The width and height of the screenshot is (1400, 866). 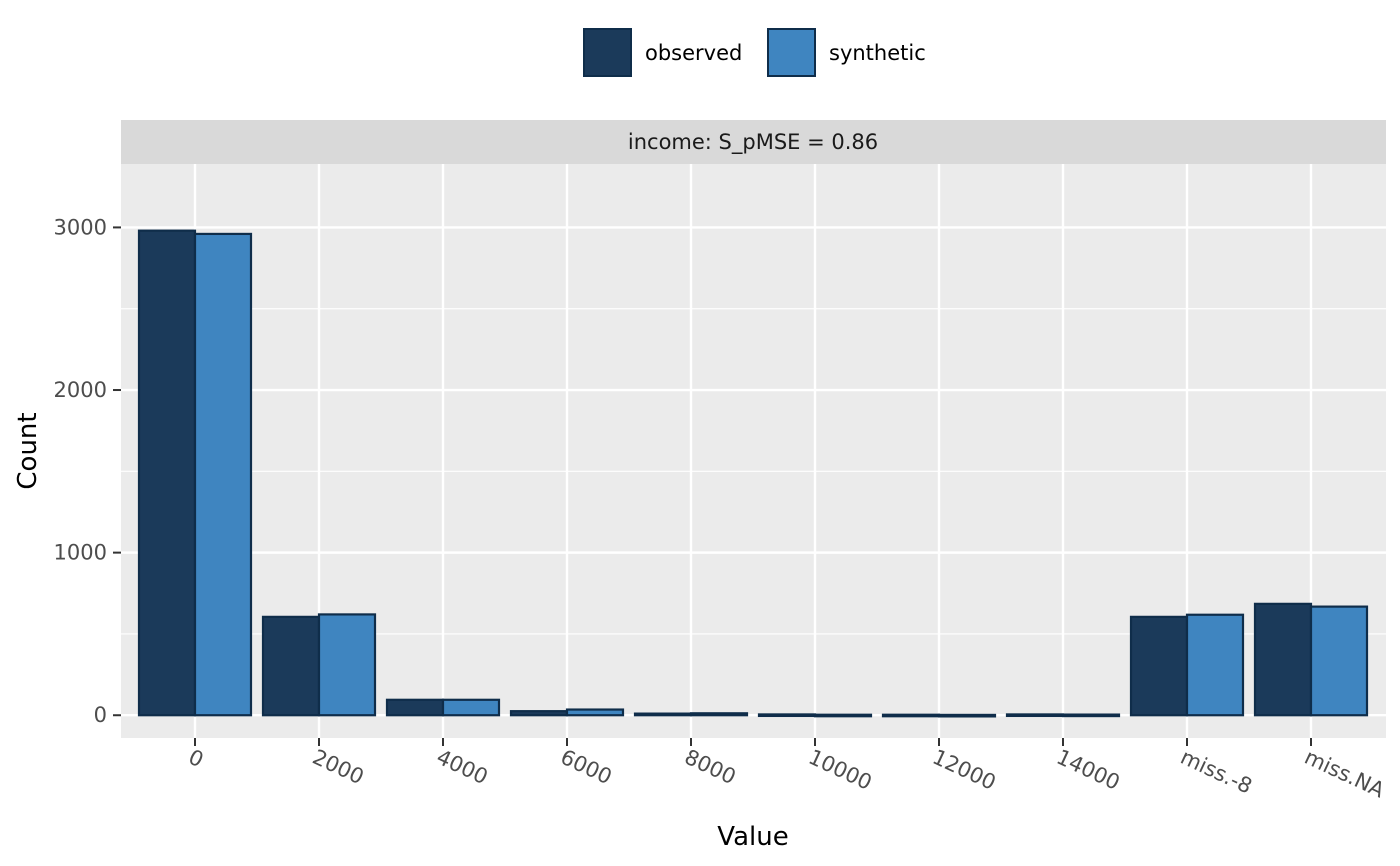 I want to click on y-axis: 0 1000 2000 3000, so click(x=87, y=471).